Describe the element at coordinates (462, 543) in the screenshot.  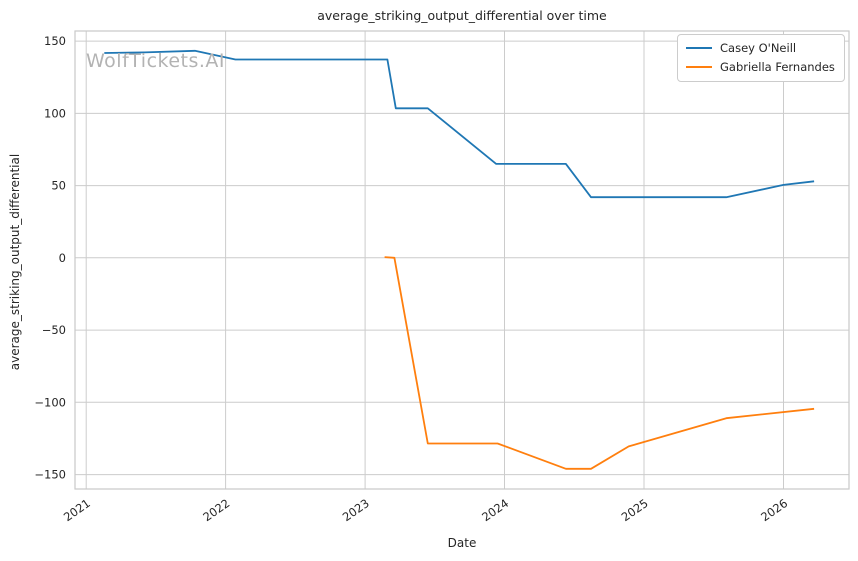
I see `x-axis-label: Date` at that location.